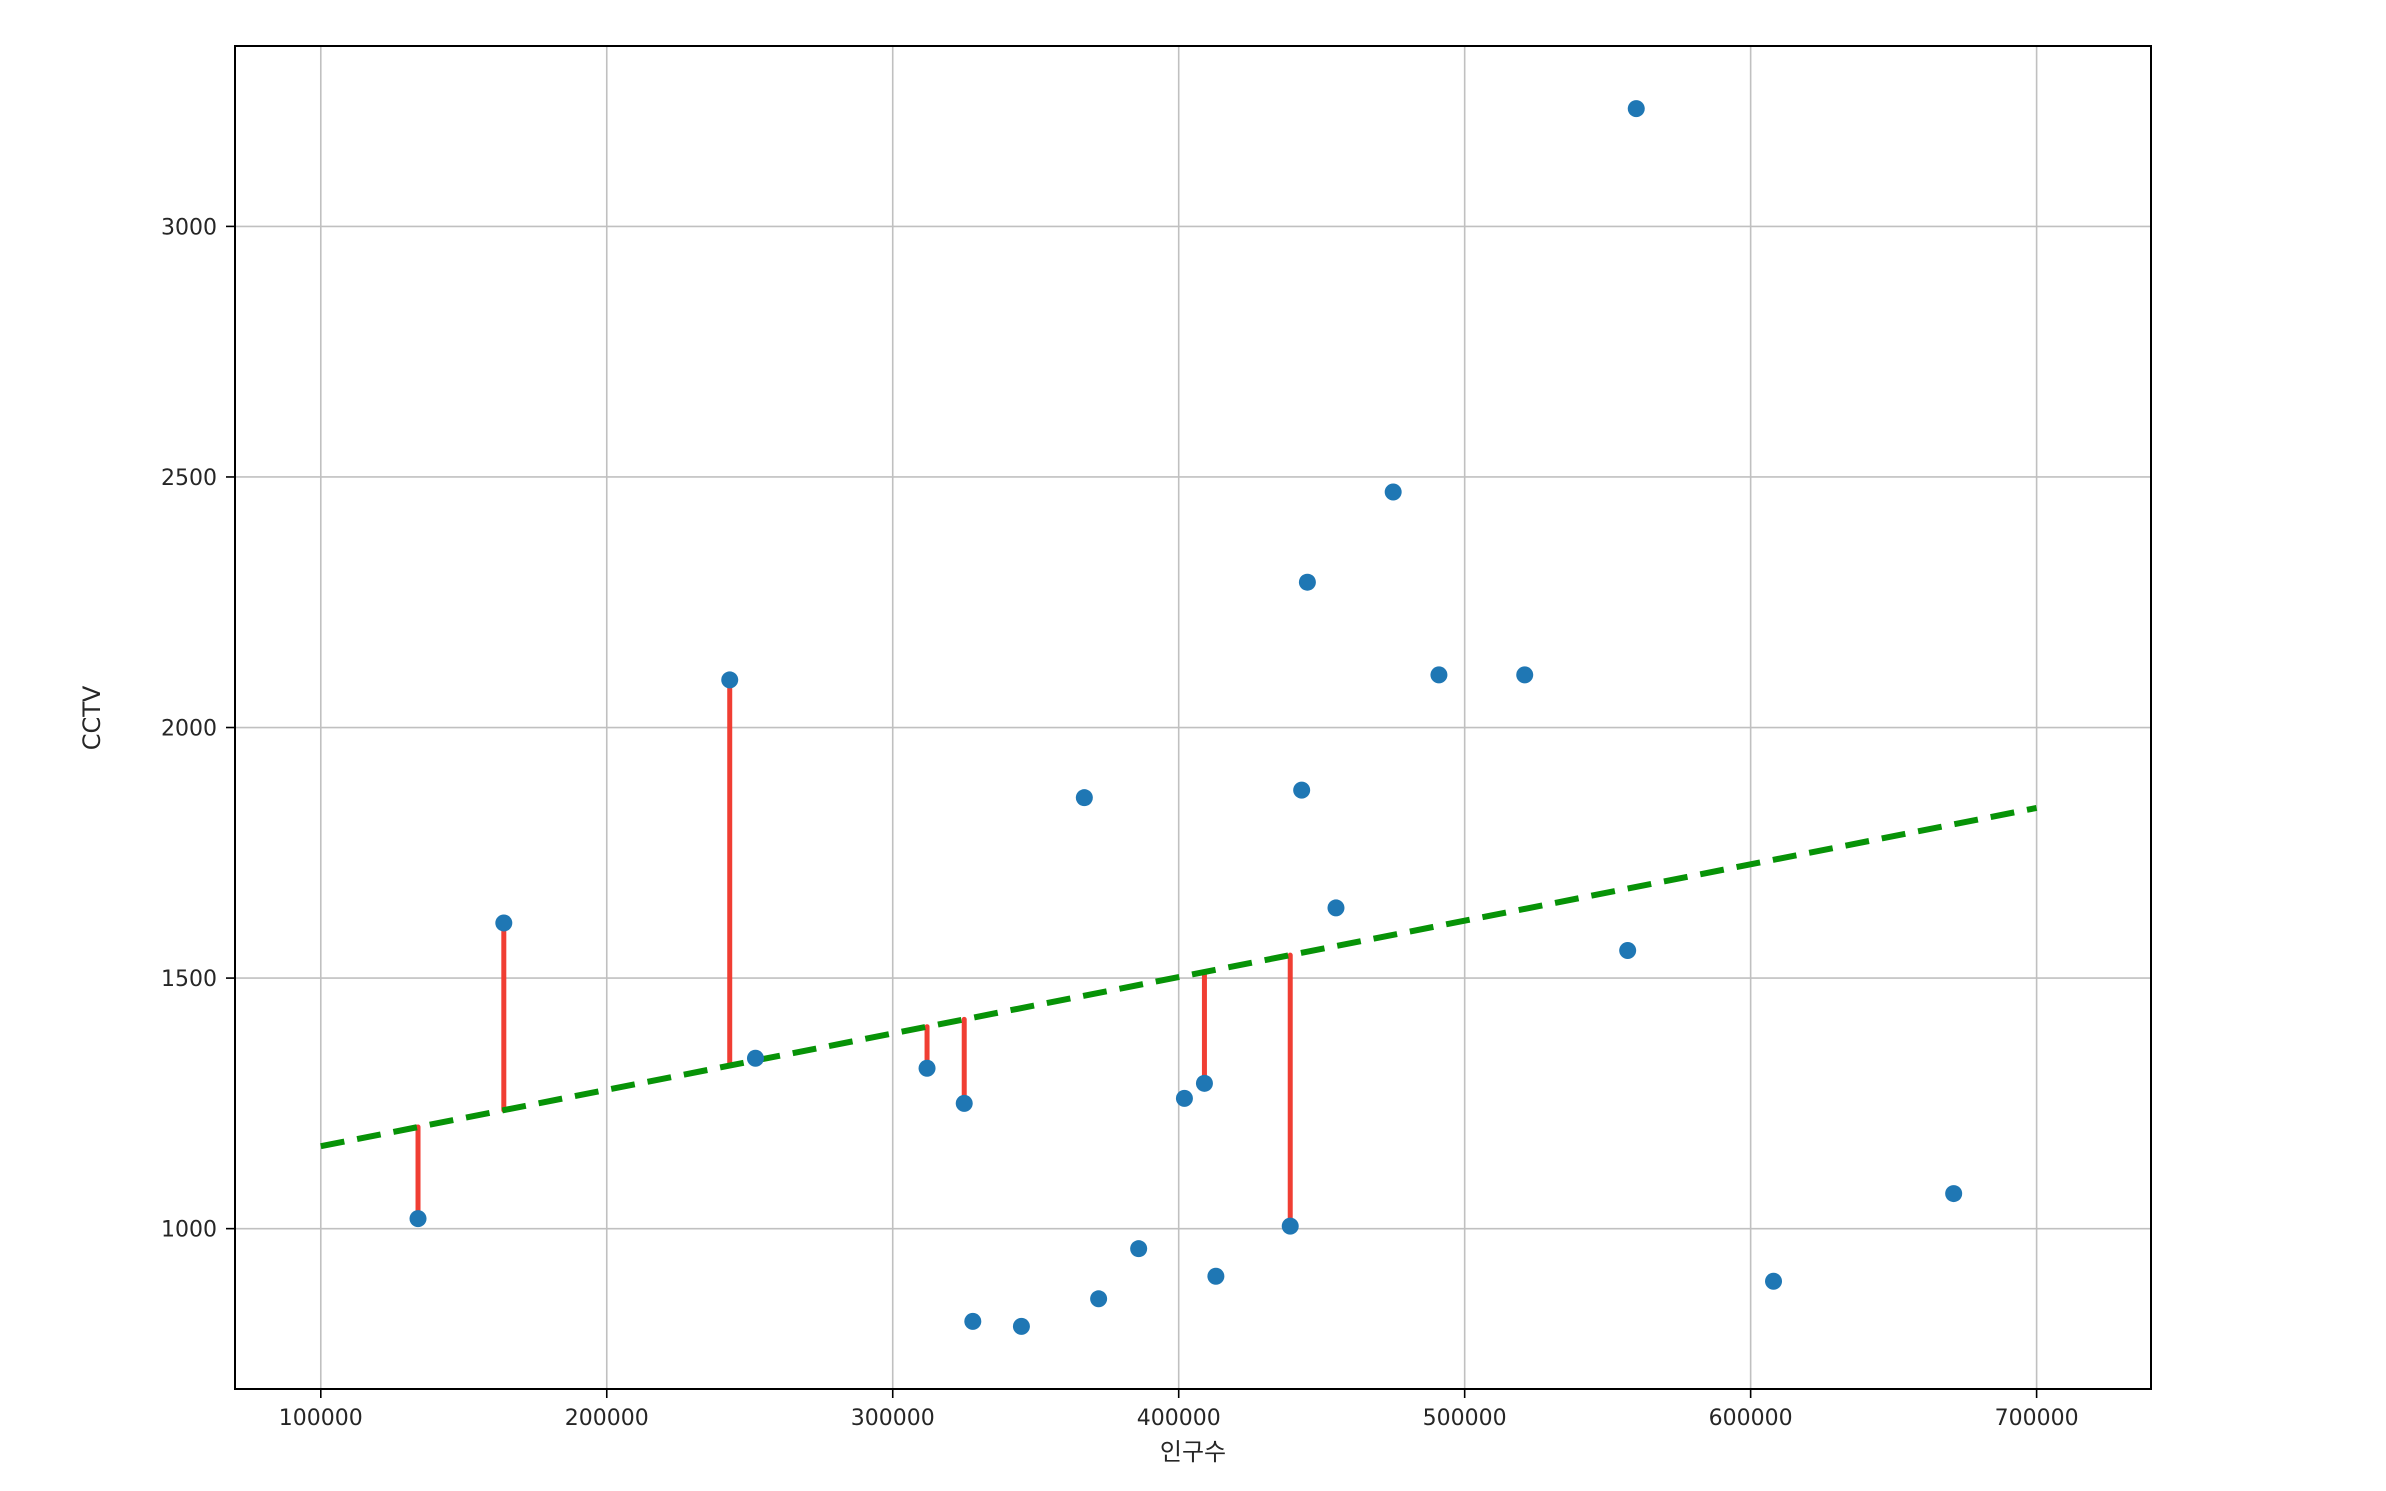 The width and height of the screenshot is (2386, 1491). What do you see at coordinates (92, 717) in the screenshot?
I see `y-axis-label: CCTV` at bounding box center [92, 717].